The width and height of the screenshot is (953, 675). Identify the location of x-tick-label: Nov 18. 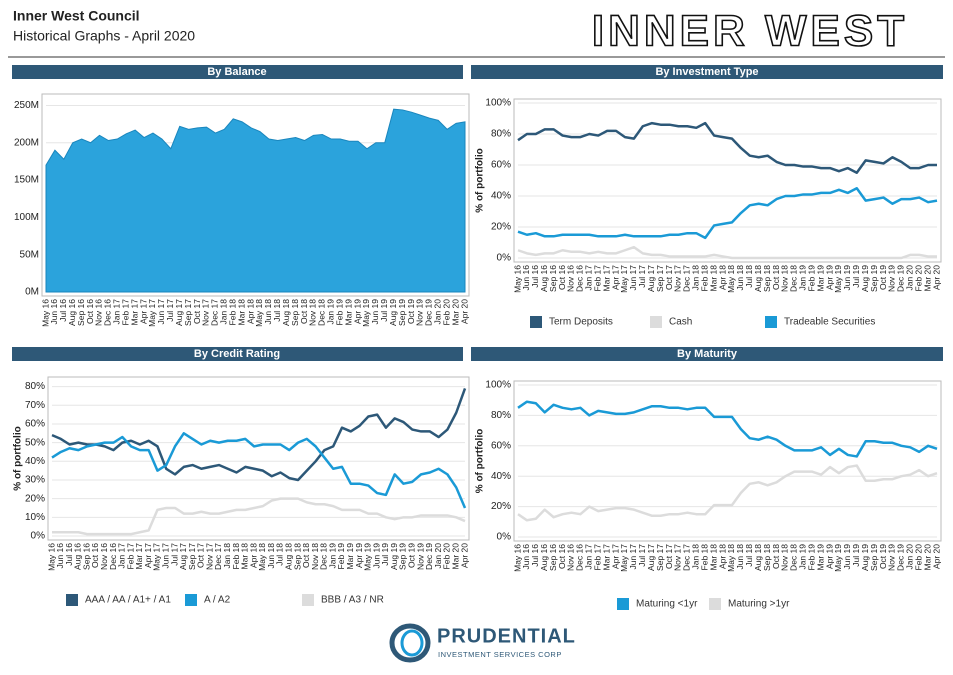
(785, 557).